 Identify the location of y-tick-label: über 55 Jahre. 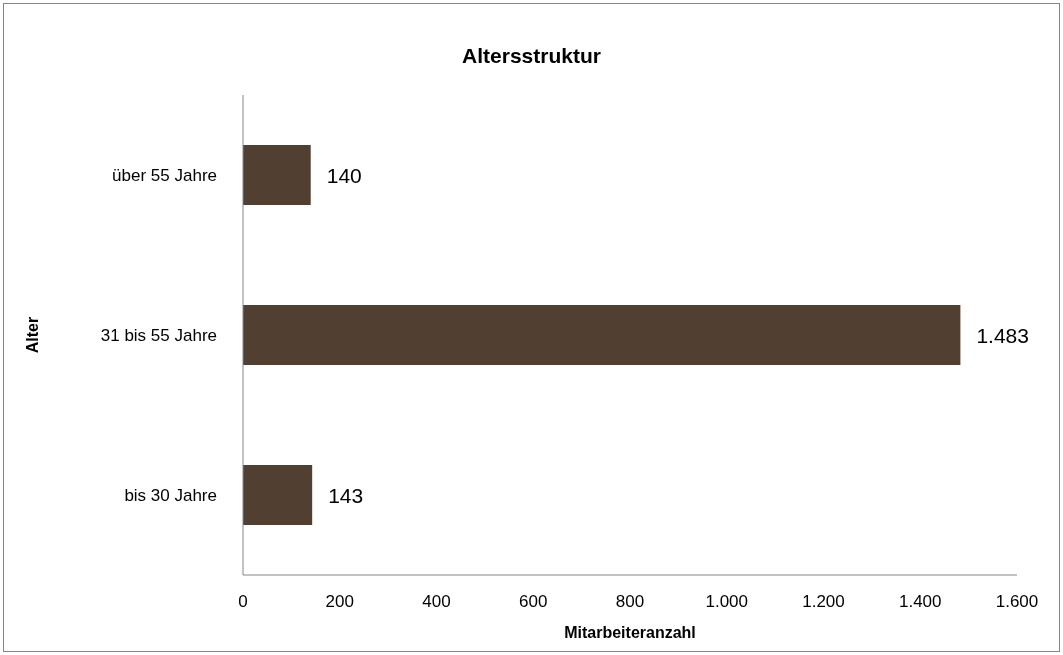
(164, 176).